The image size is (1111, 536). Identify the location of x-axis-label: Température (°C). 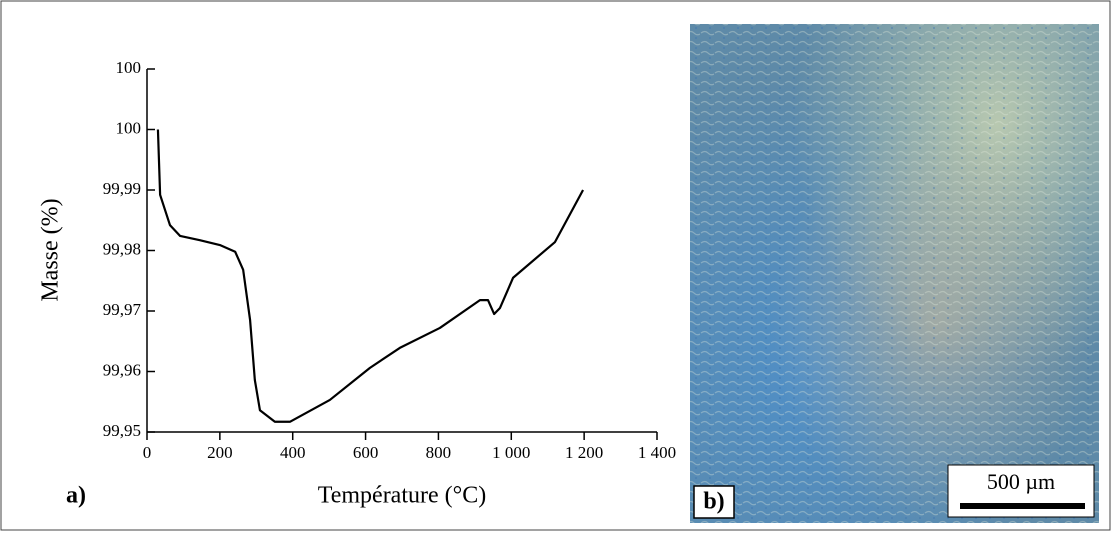
(402, 496).